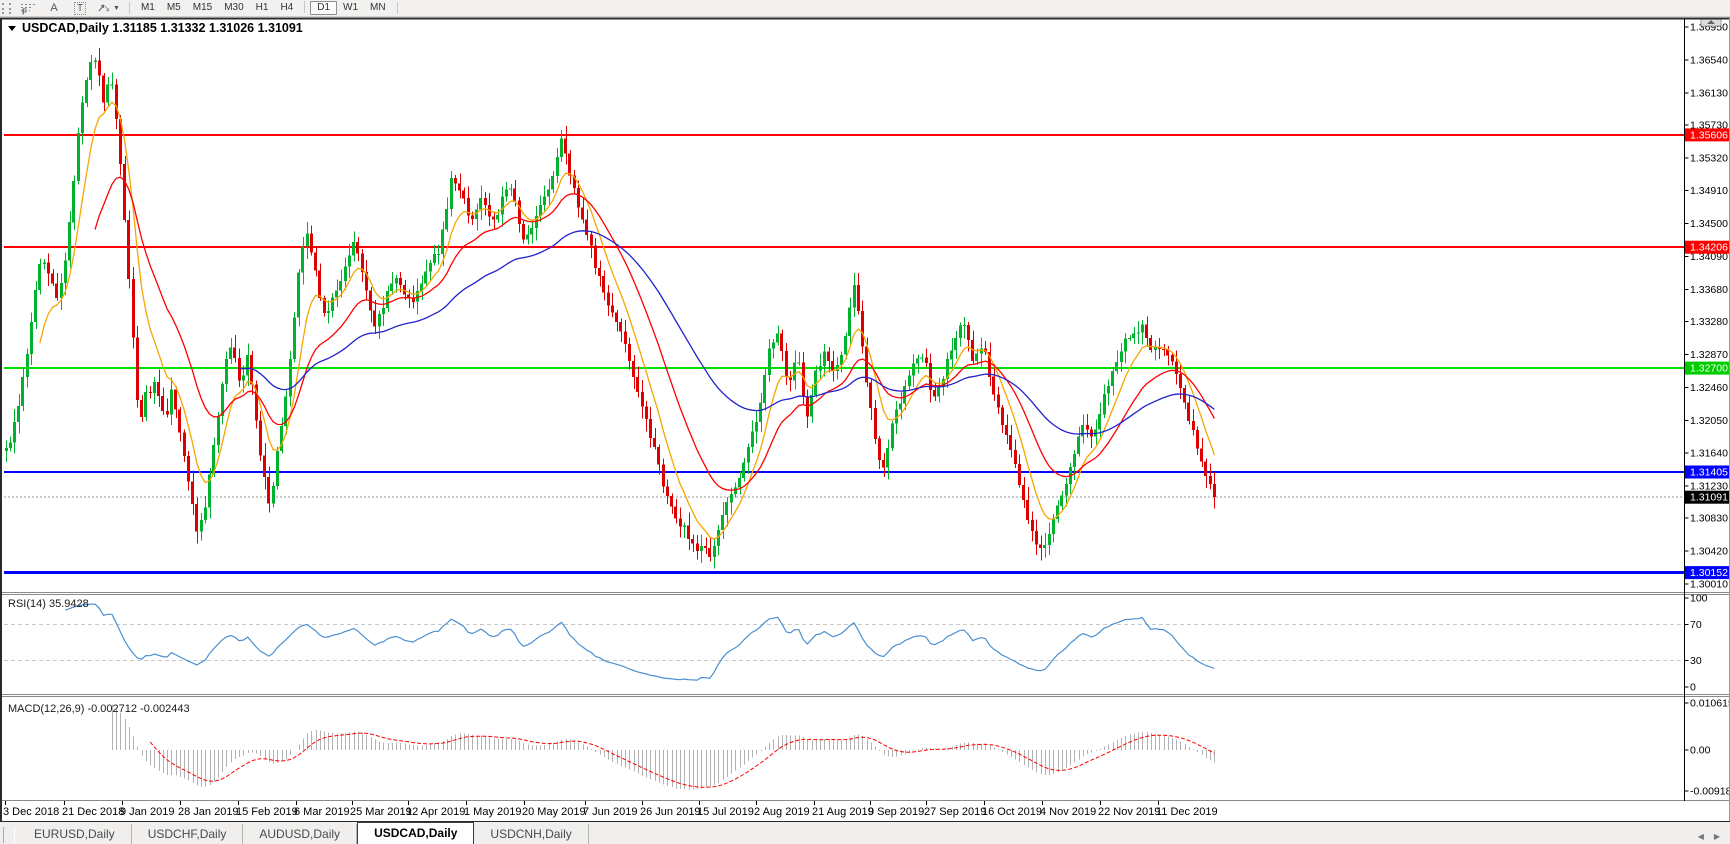 The image size is (1730, 844). Describe the element at coordinates (188, 834) in the screenshot. I see `chart-tab-usdchf: USDCHF,Daily` at that location.